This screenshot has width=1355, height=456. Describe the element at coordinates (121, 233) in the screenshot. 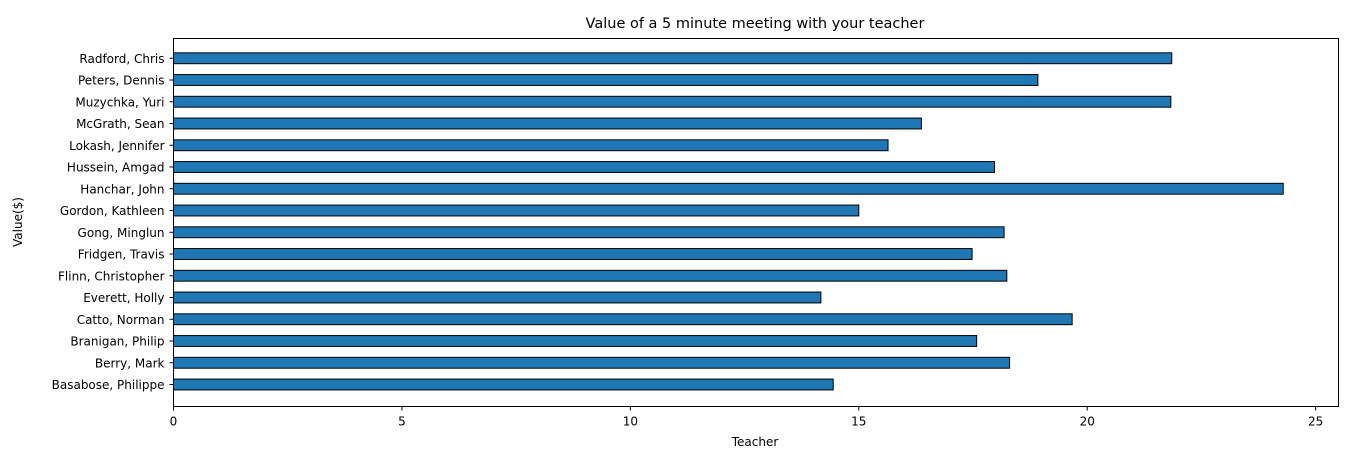

I see `y-tick-label: Gong, Minglun` at that location.